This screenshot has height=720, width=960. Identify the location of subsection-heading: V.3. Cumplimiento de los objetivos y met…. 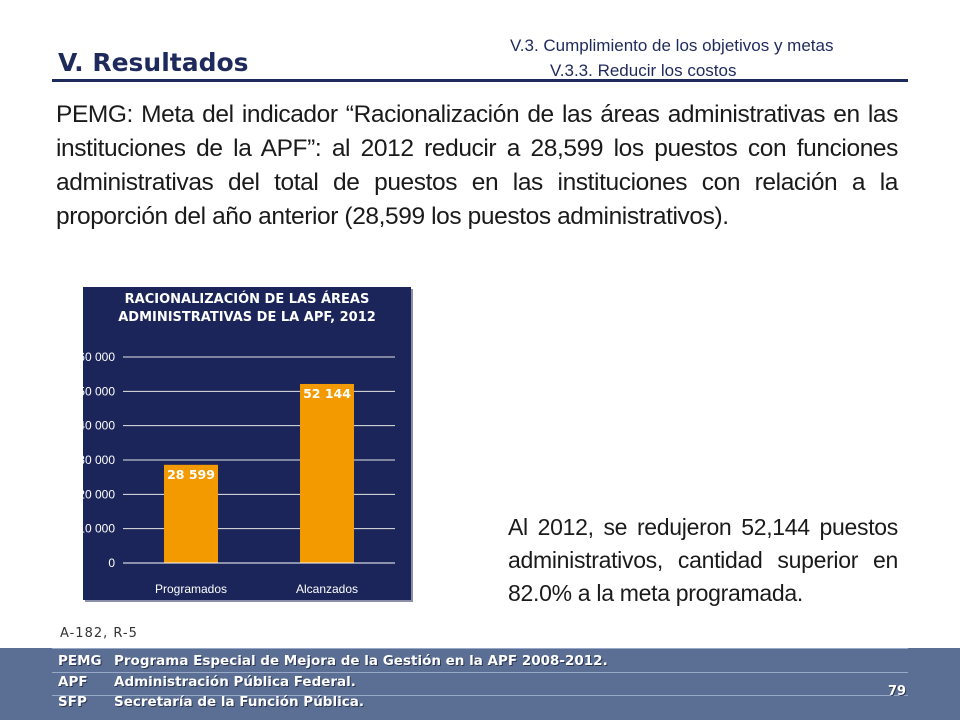
(671, 58).